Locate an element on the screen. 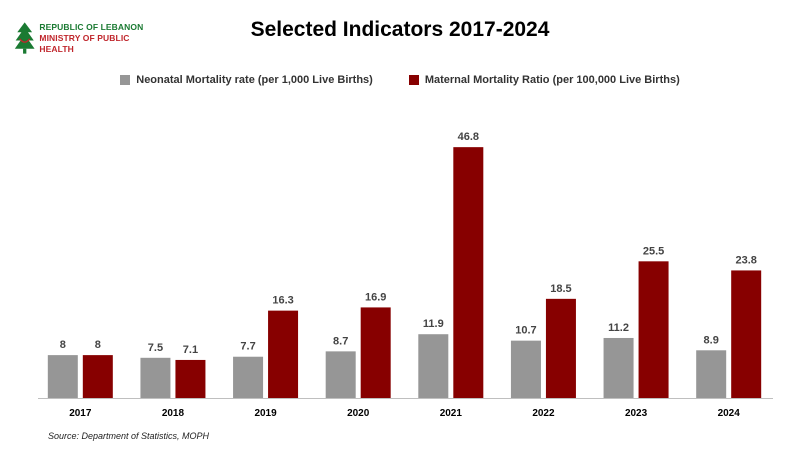 This screenshot has height=450, width=800. data-label-maternal-2021: 46.8 is located at coordinates (468, 137).